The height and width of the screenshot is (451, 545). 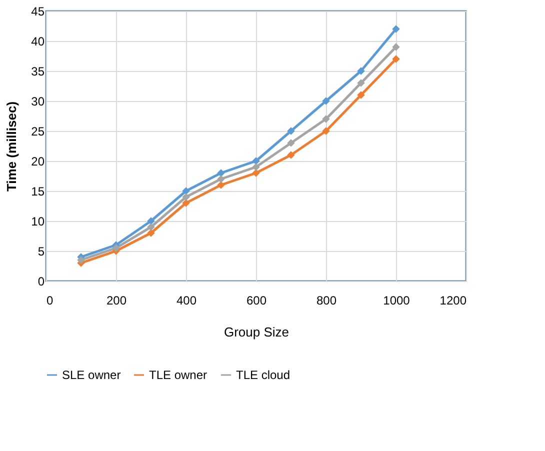 I want to click on y-tick-label: 40, so click(x=38, y=41).